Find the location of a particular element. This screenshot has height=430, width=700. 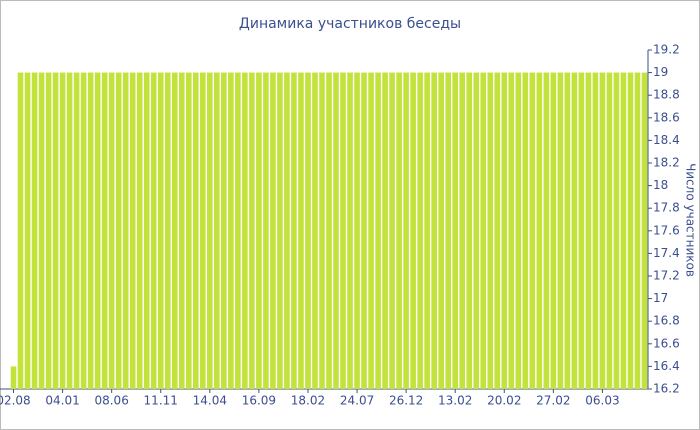

x-tick-label: 02.08 is located at coordinates (15, 401).